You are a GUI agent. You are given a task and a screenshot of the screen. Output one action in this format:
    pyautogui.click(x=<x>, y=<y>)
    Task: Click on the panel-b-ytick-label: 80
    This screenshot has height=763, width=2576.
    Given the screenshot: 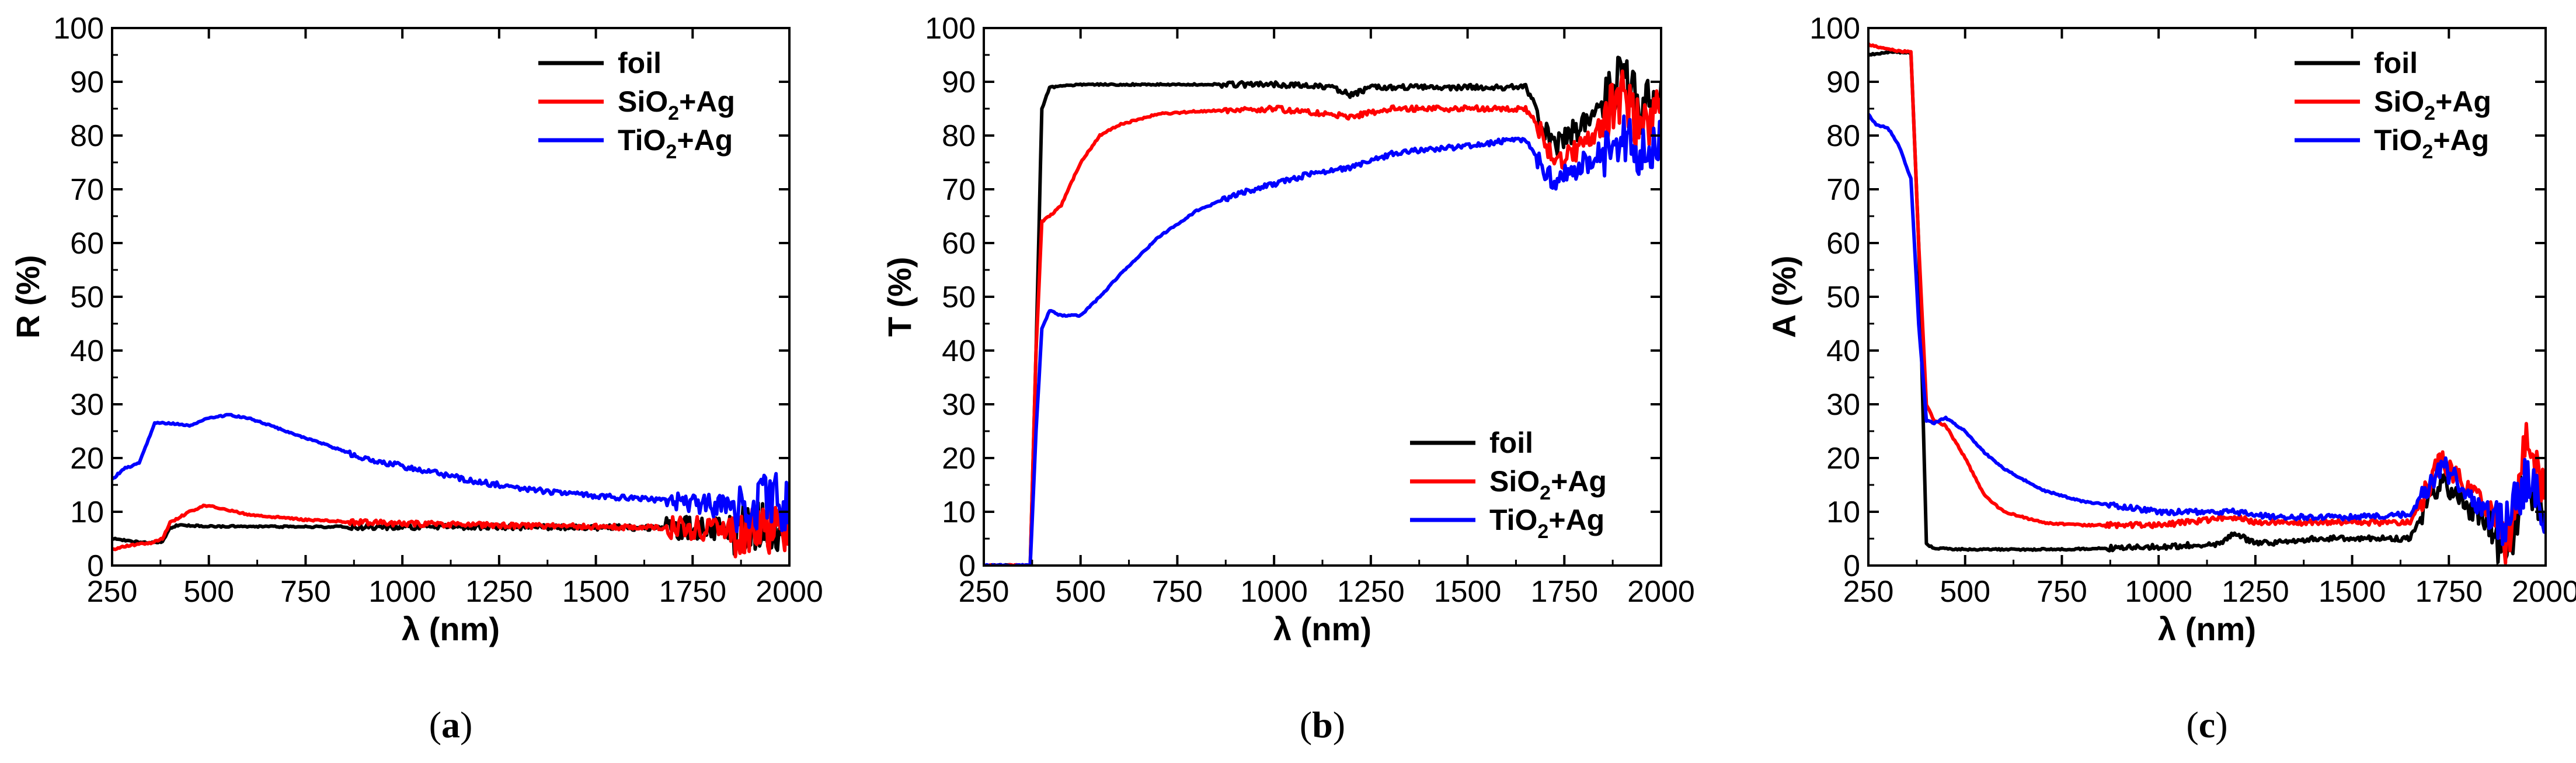 What is the action you would take?
    pyautogui.click(x=959, y=136)
    